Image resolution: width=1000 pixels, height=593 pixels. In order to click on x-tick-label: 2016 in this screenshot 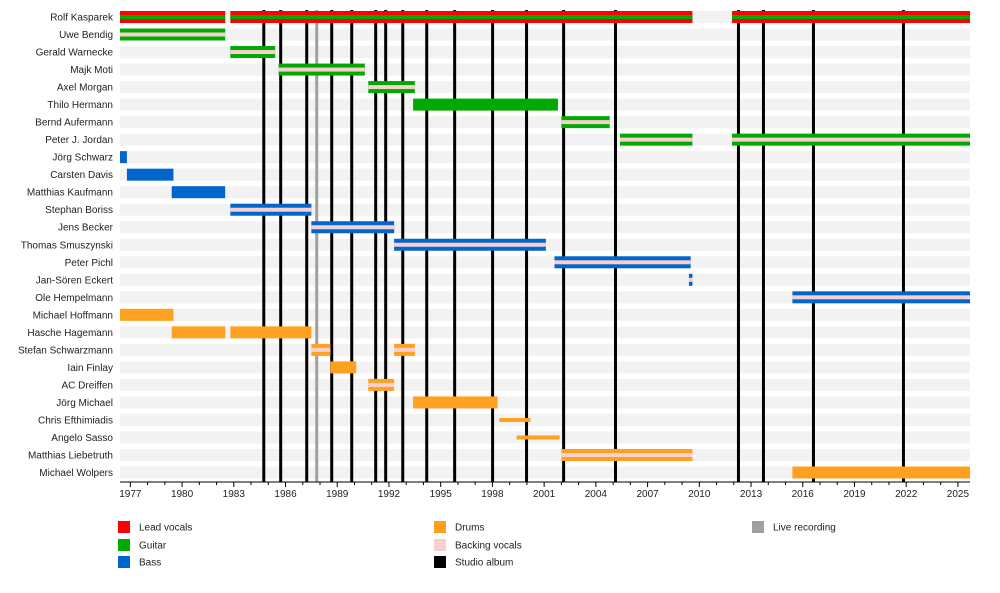, I will do `click(803, 494)`.